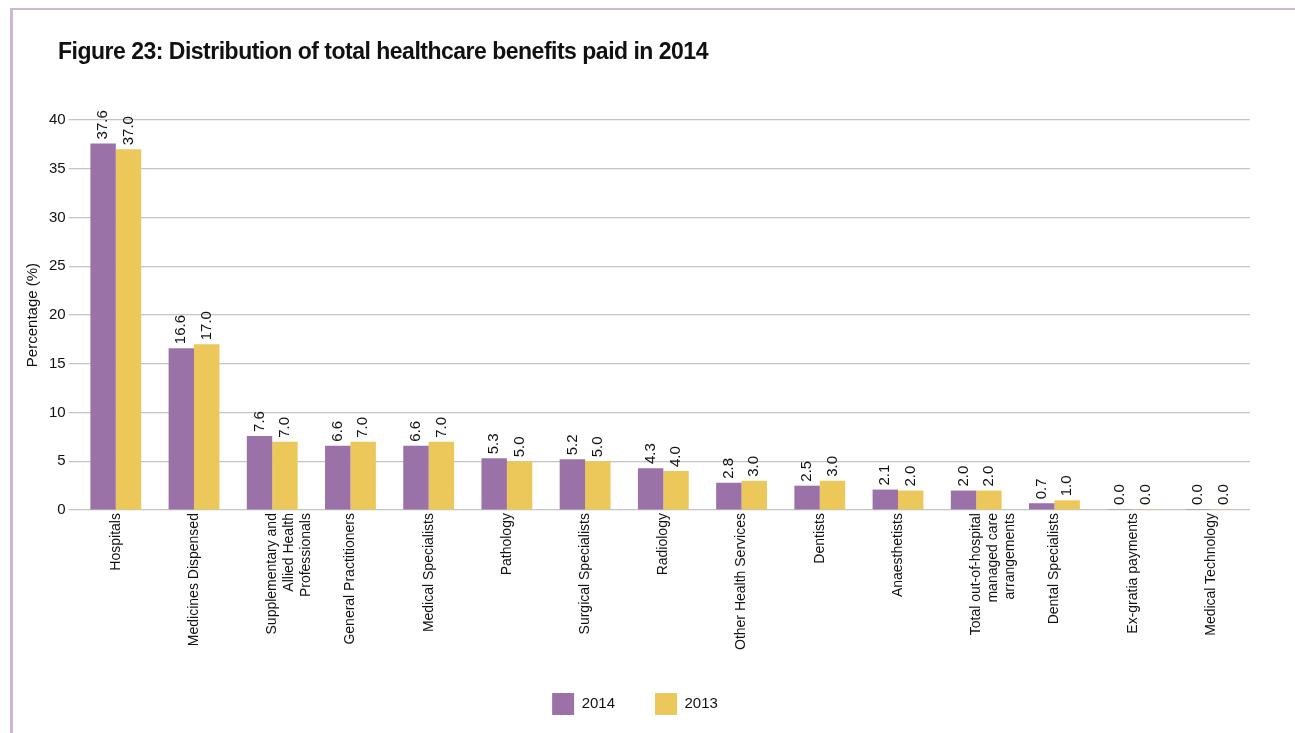 Image resolution: width=1295 pixels, height=733 pixels. What do you see at coordinates (1053, 569) in the screenshot?
I see `x-tick-label: Dental Specialists` at bounding box center [1053, 569].